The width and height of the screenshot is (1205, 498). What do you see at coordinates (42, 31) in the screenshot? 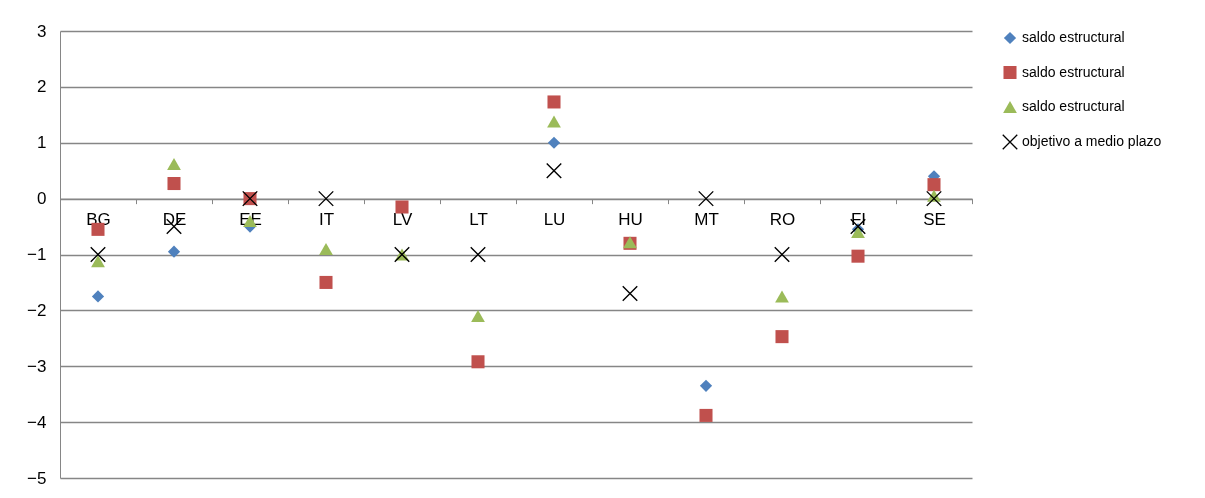
I see `y-tick-label: 3` at bounding box center [42, 31].